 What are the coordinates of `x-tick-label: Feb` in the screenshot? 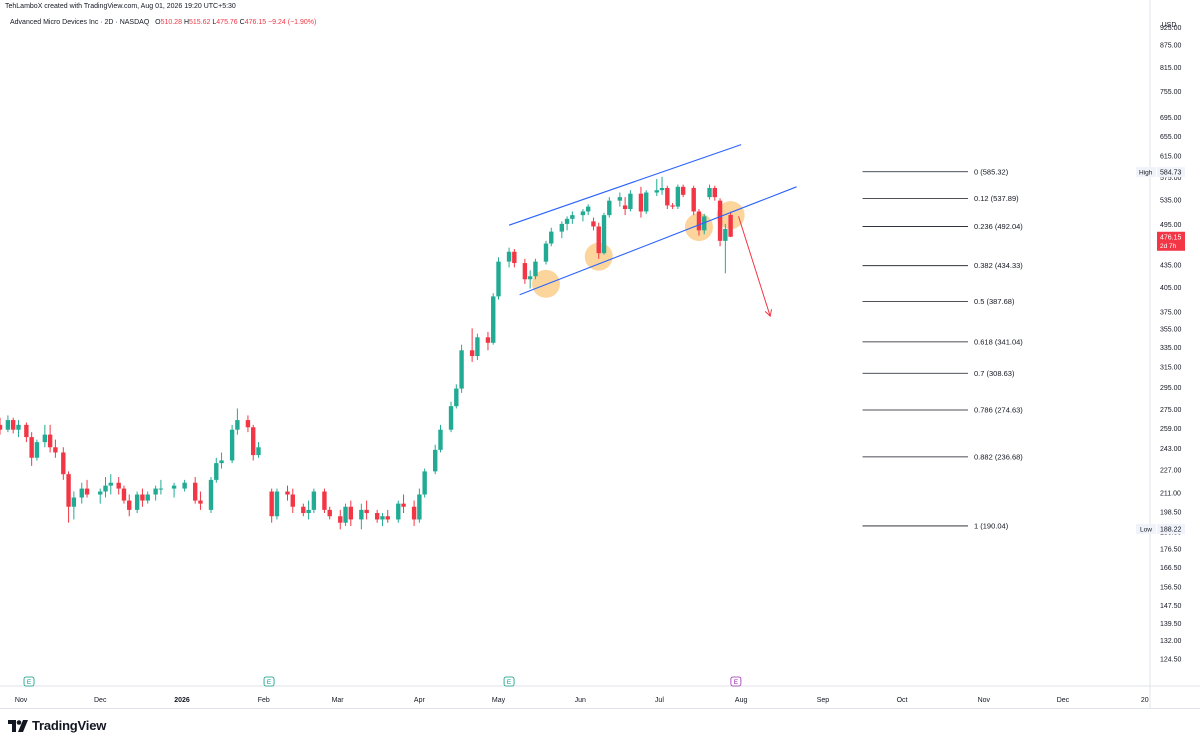 It's located at (264, 700).